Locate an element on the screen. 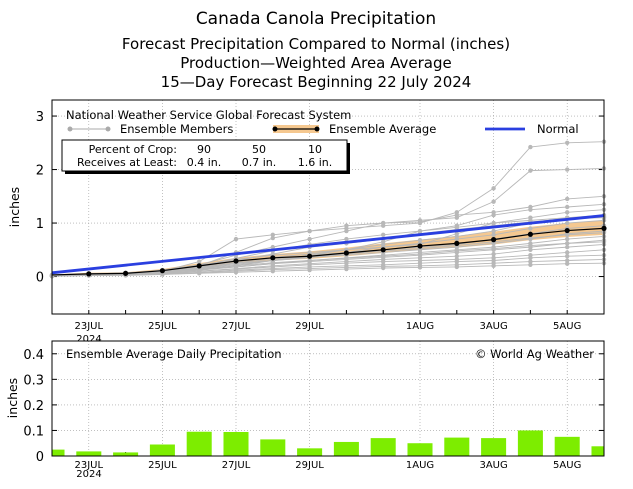 Image resolution: width=633 pixels, height=489 pixels. bottom-x-label-0: 23JUL is located at coordinates (89, 465).